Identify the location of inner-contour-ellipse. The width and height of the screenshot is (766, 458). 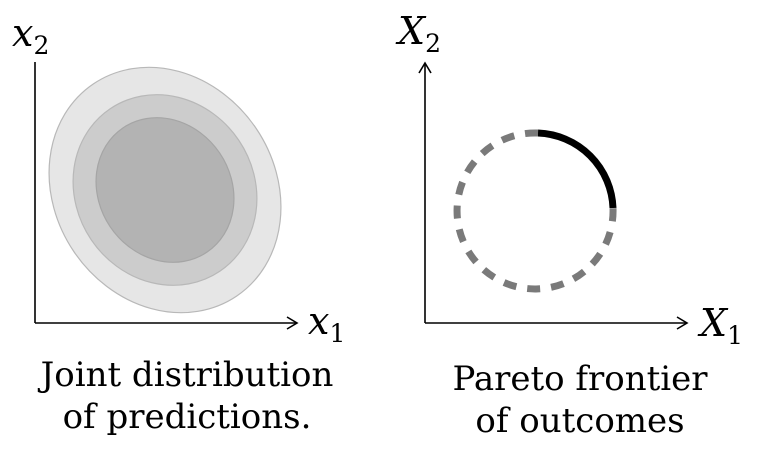
(165, 190).